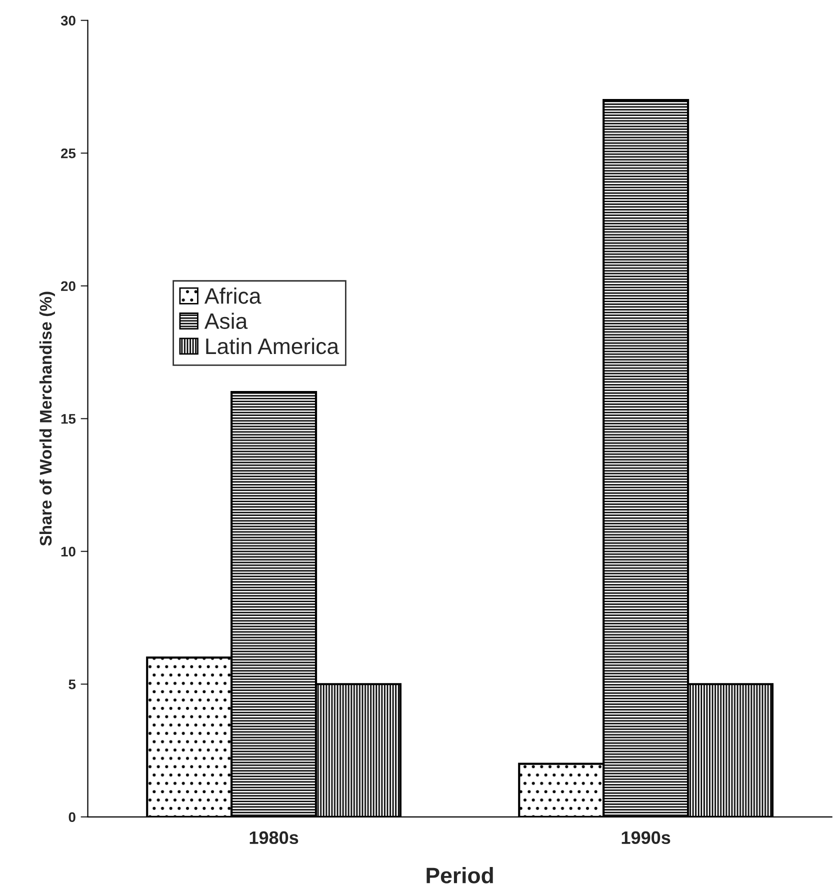 The height and width of the screenshot is (886, 836). I want to click on legend-label: Latin America, so click(273, 346).